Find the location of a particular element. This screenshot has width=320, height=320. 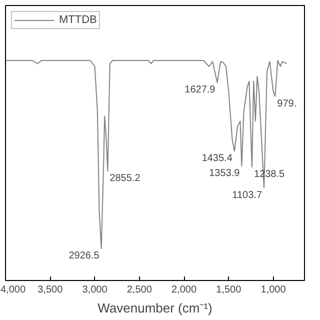

x-axis-title: Wavenumber (cm⁻¹) is located at coordinates (155, 308).